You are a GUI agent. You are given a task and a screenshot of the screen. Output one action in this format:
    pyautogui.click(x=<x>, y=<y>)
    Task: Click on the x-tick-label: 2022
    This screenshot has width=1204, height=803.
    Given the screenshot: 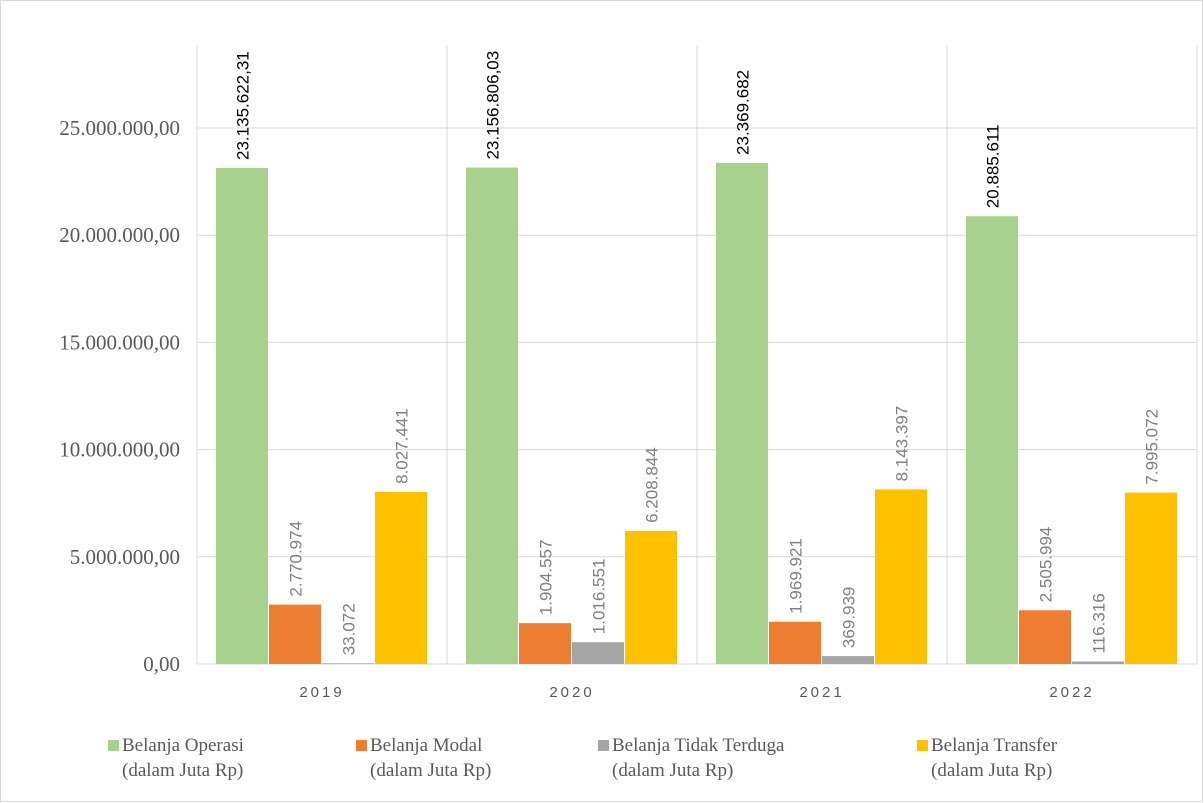 What is the action you would take?
    pyautogui.click(x=1071, y=692)
    